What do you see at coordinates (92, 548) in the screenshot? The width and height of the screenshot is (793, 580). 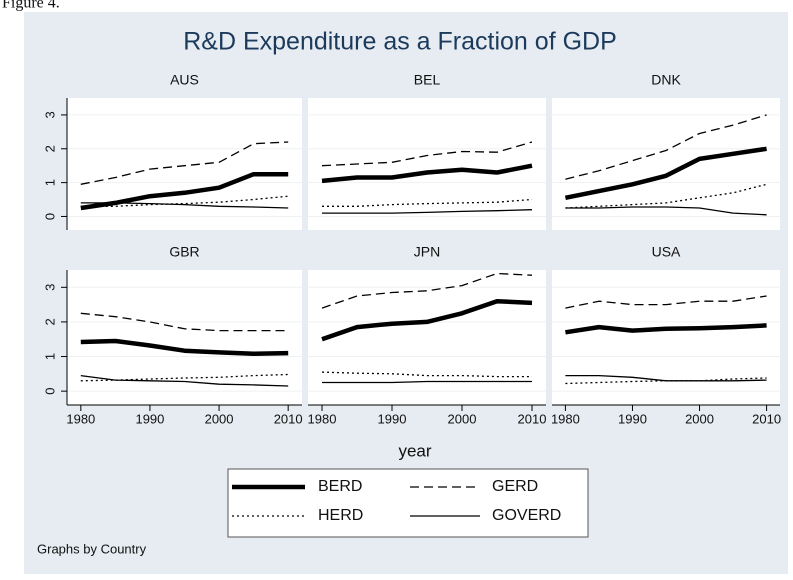 I see `note: Graphs by Country` at bounding box center [92, 548].